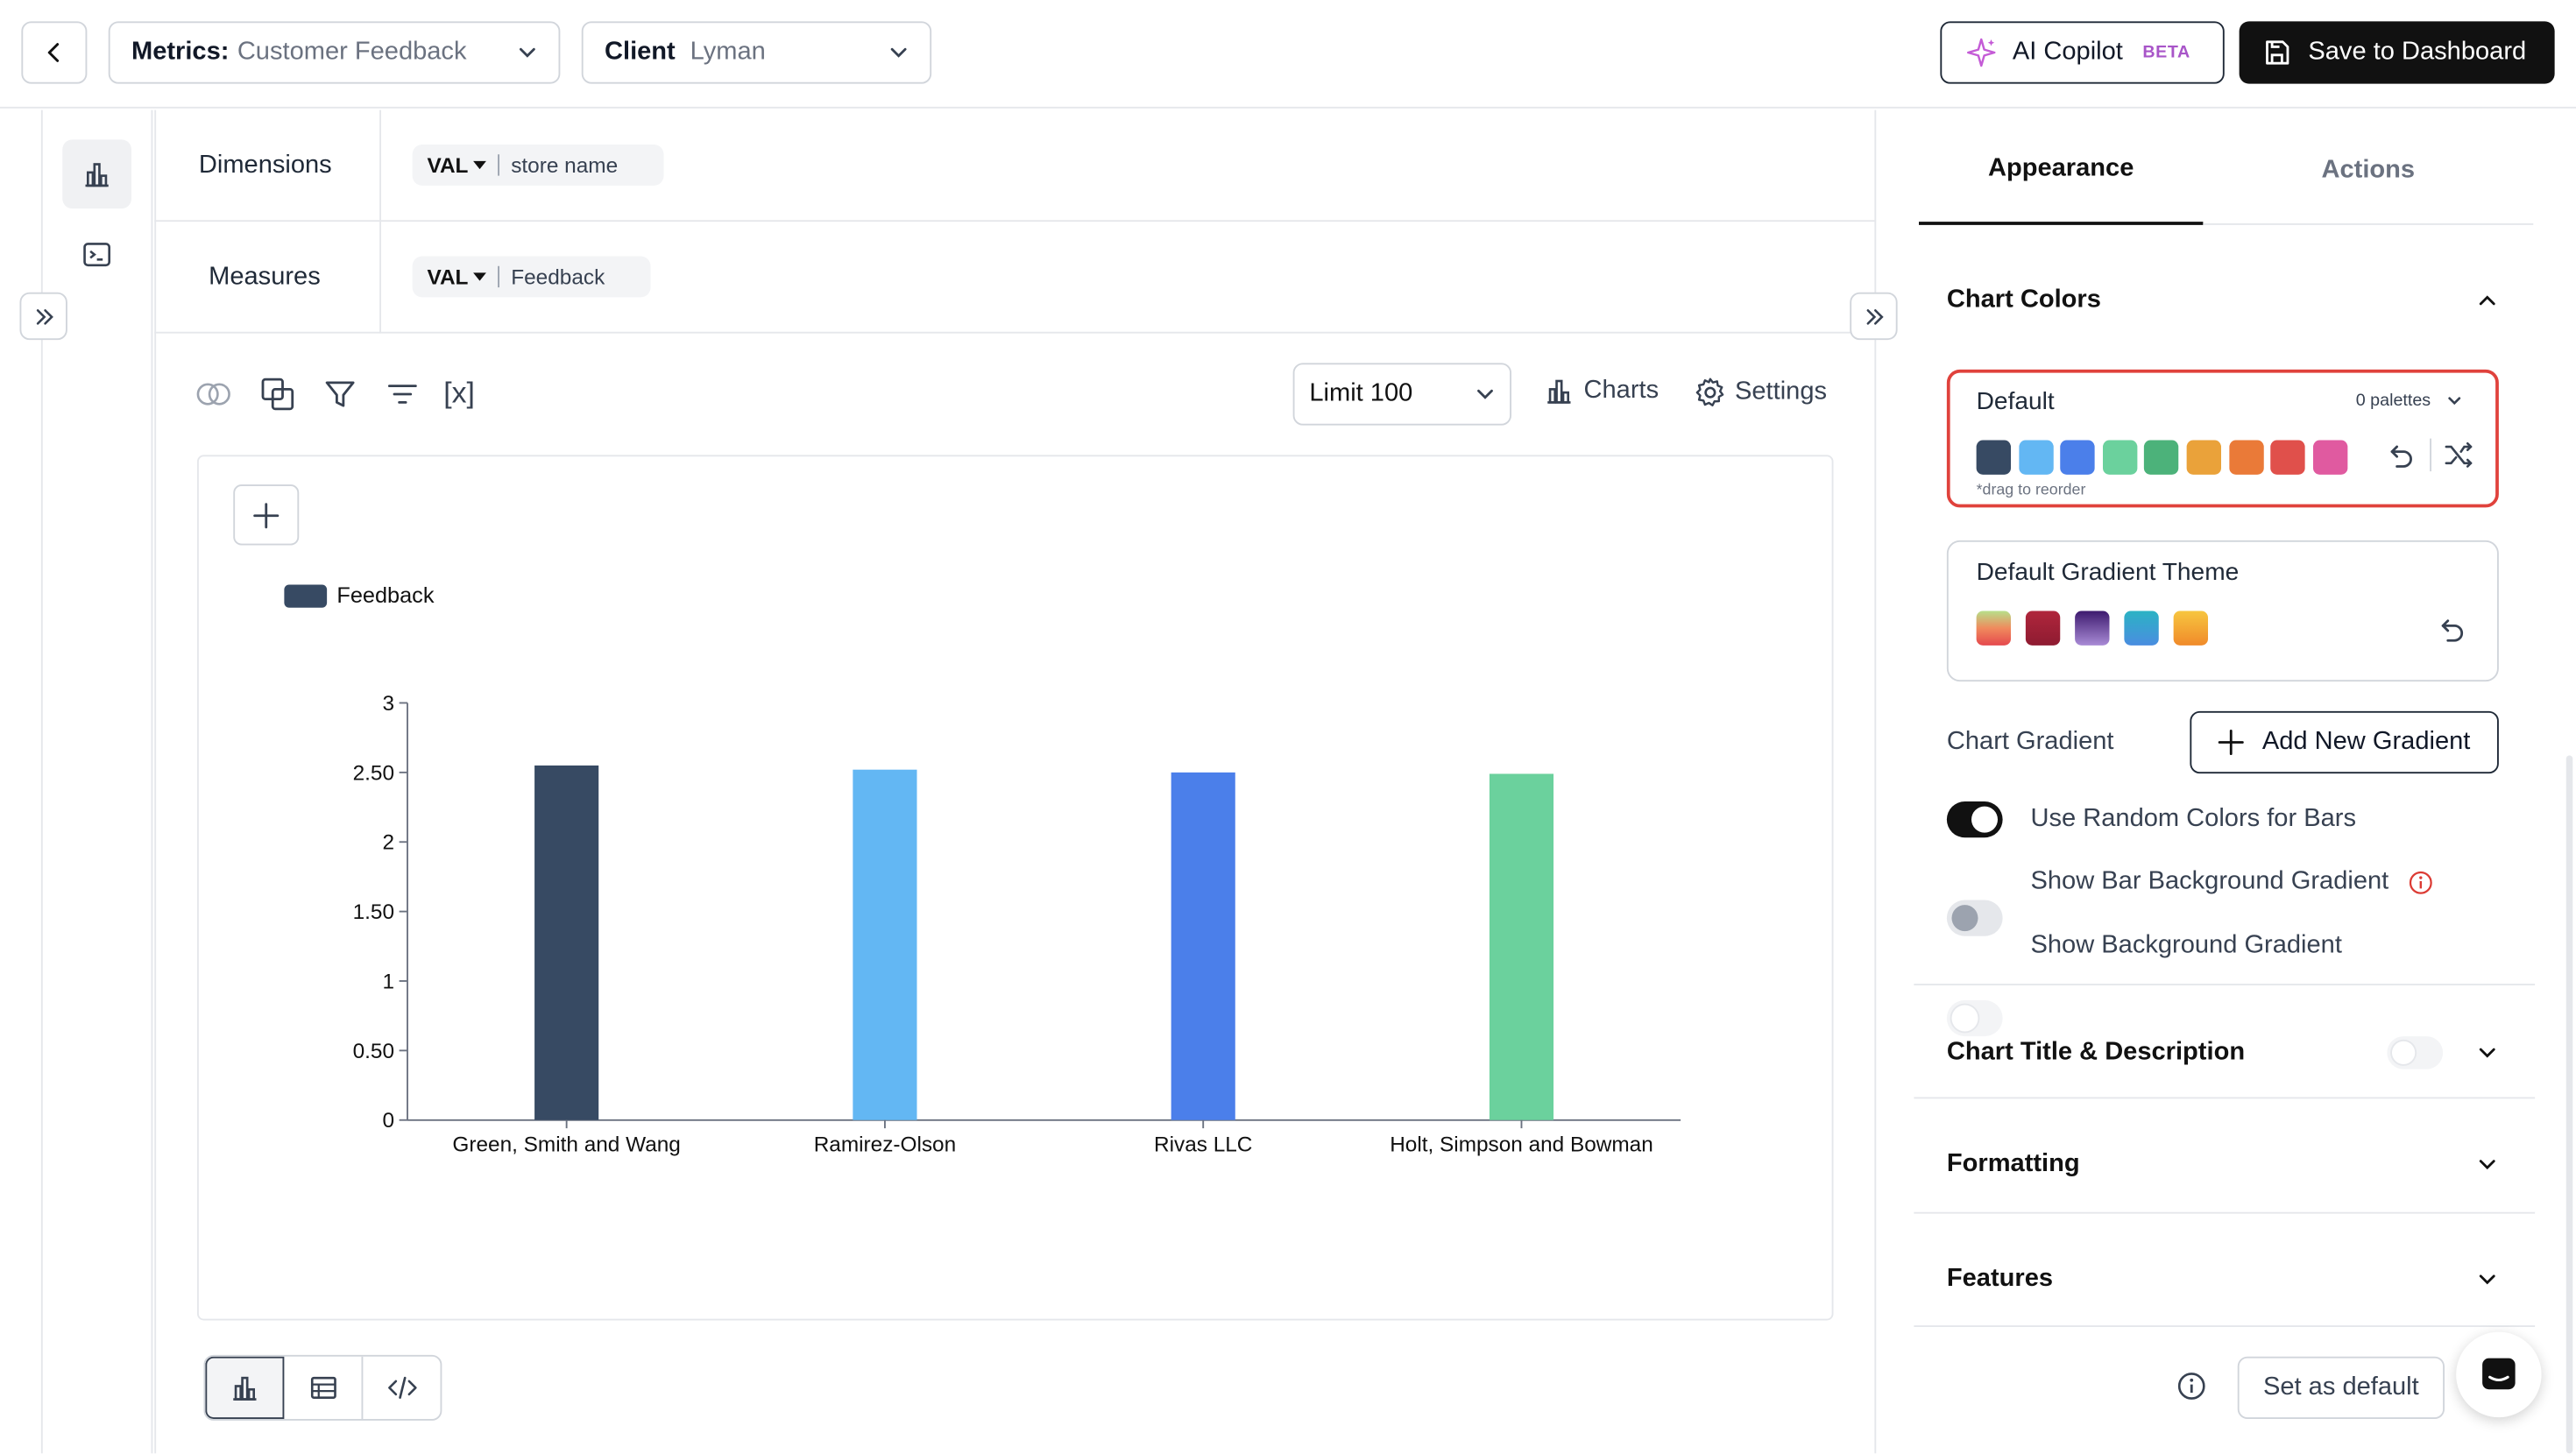 This screenshot has height=1454, width=2576. What do you see at coordinates (266, 515) in the screenshot?
I see `add-widget-button` at bounding box center [266, 515].